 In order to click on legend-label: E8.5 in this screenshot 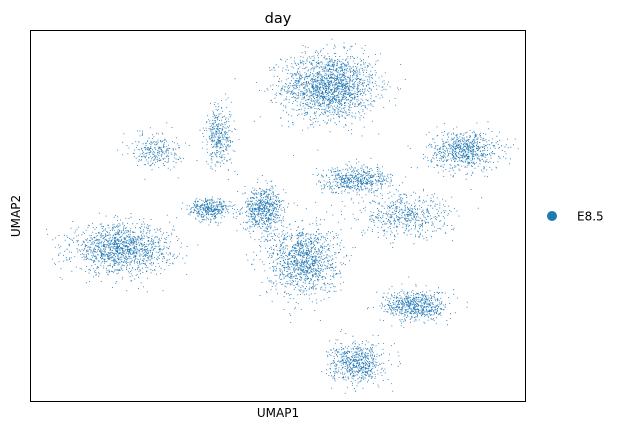, I will do `click(590, 217)`.